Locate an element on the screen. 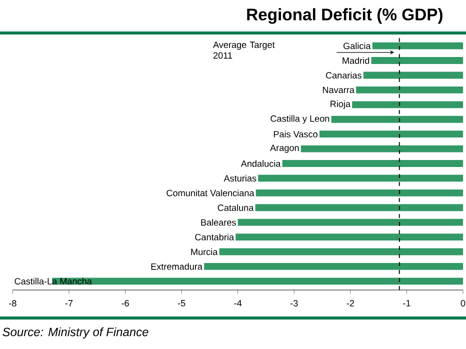  text: Source: Ministry of Finance is located at coordinates (75, 333).